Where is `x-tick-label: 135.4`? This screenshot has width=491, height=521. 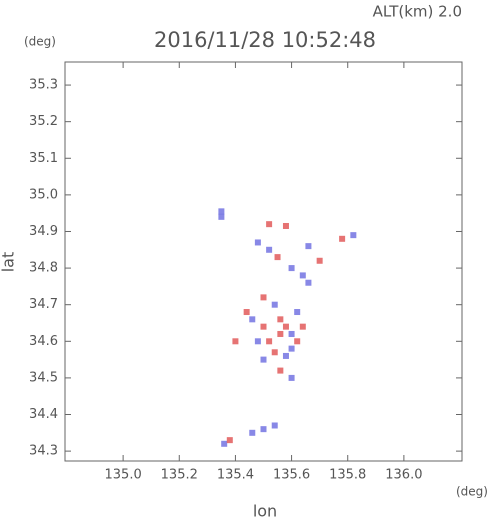
x-tick-label: 135.4 is located at coordinates (235, 475).